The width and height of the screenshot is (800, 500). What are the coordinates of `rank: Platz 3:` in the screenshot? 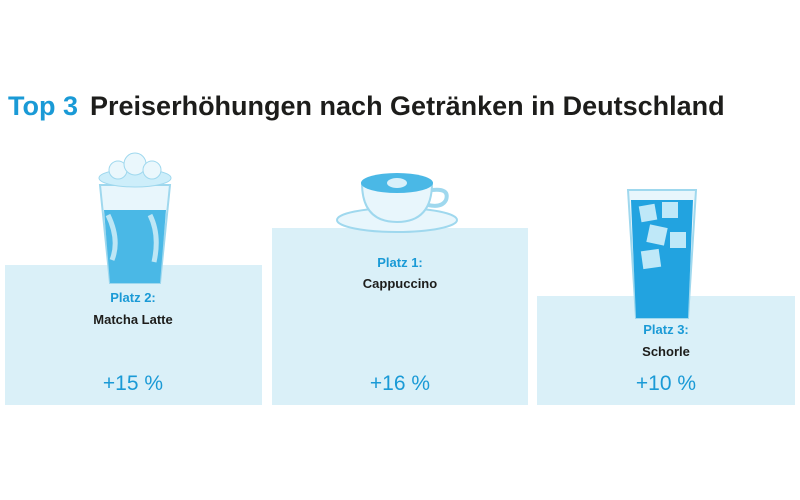 It's located at (666, 329).